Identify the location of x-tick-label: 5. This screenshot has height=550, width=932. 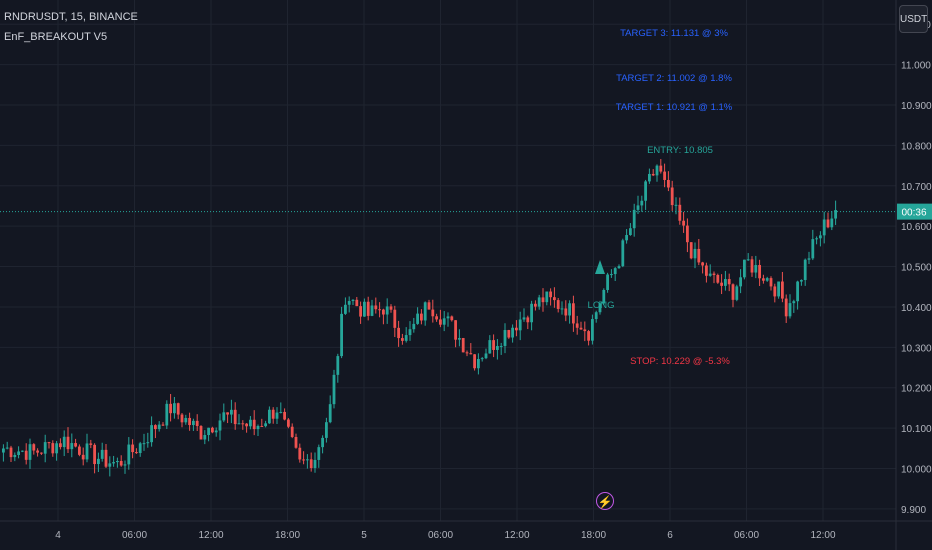
(364, 535).